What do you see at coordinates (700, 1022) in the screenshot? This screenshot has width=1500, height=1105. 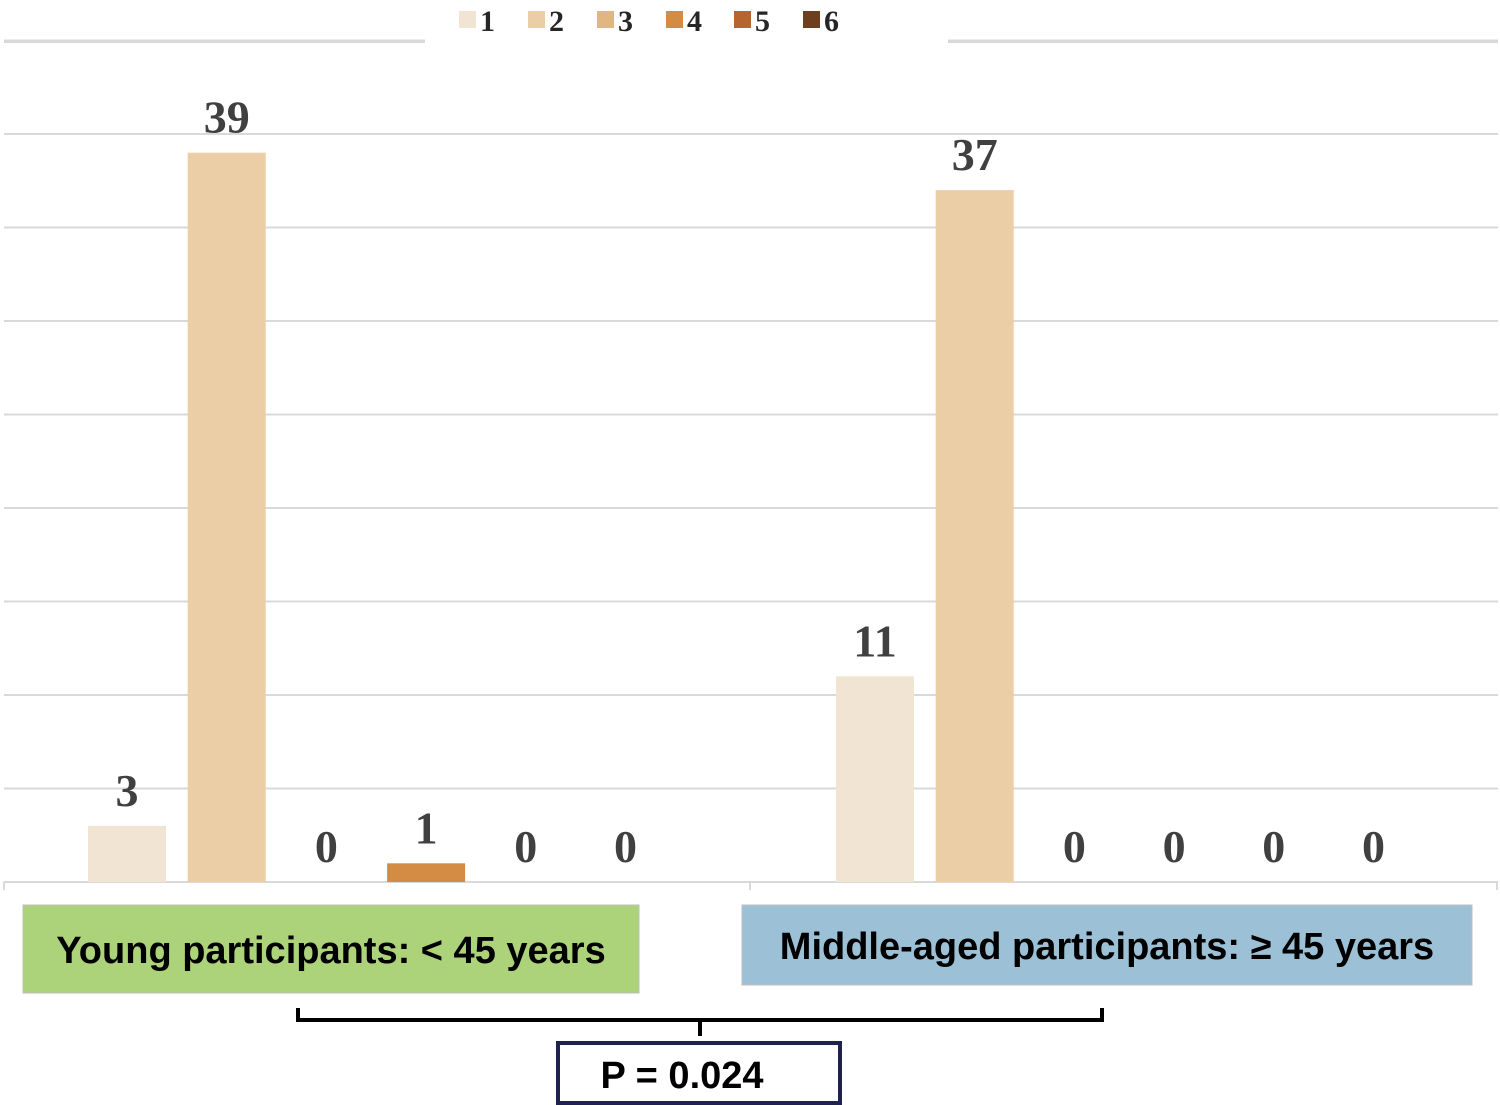 I see `comparison-bracket` at bounding box center [700, 1022].